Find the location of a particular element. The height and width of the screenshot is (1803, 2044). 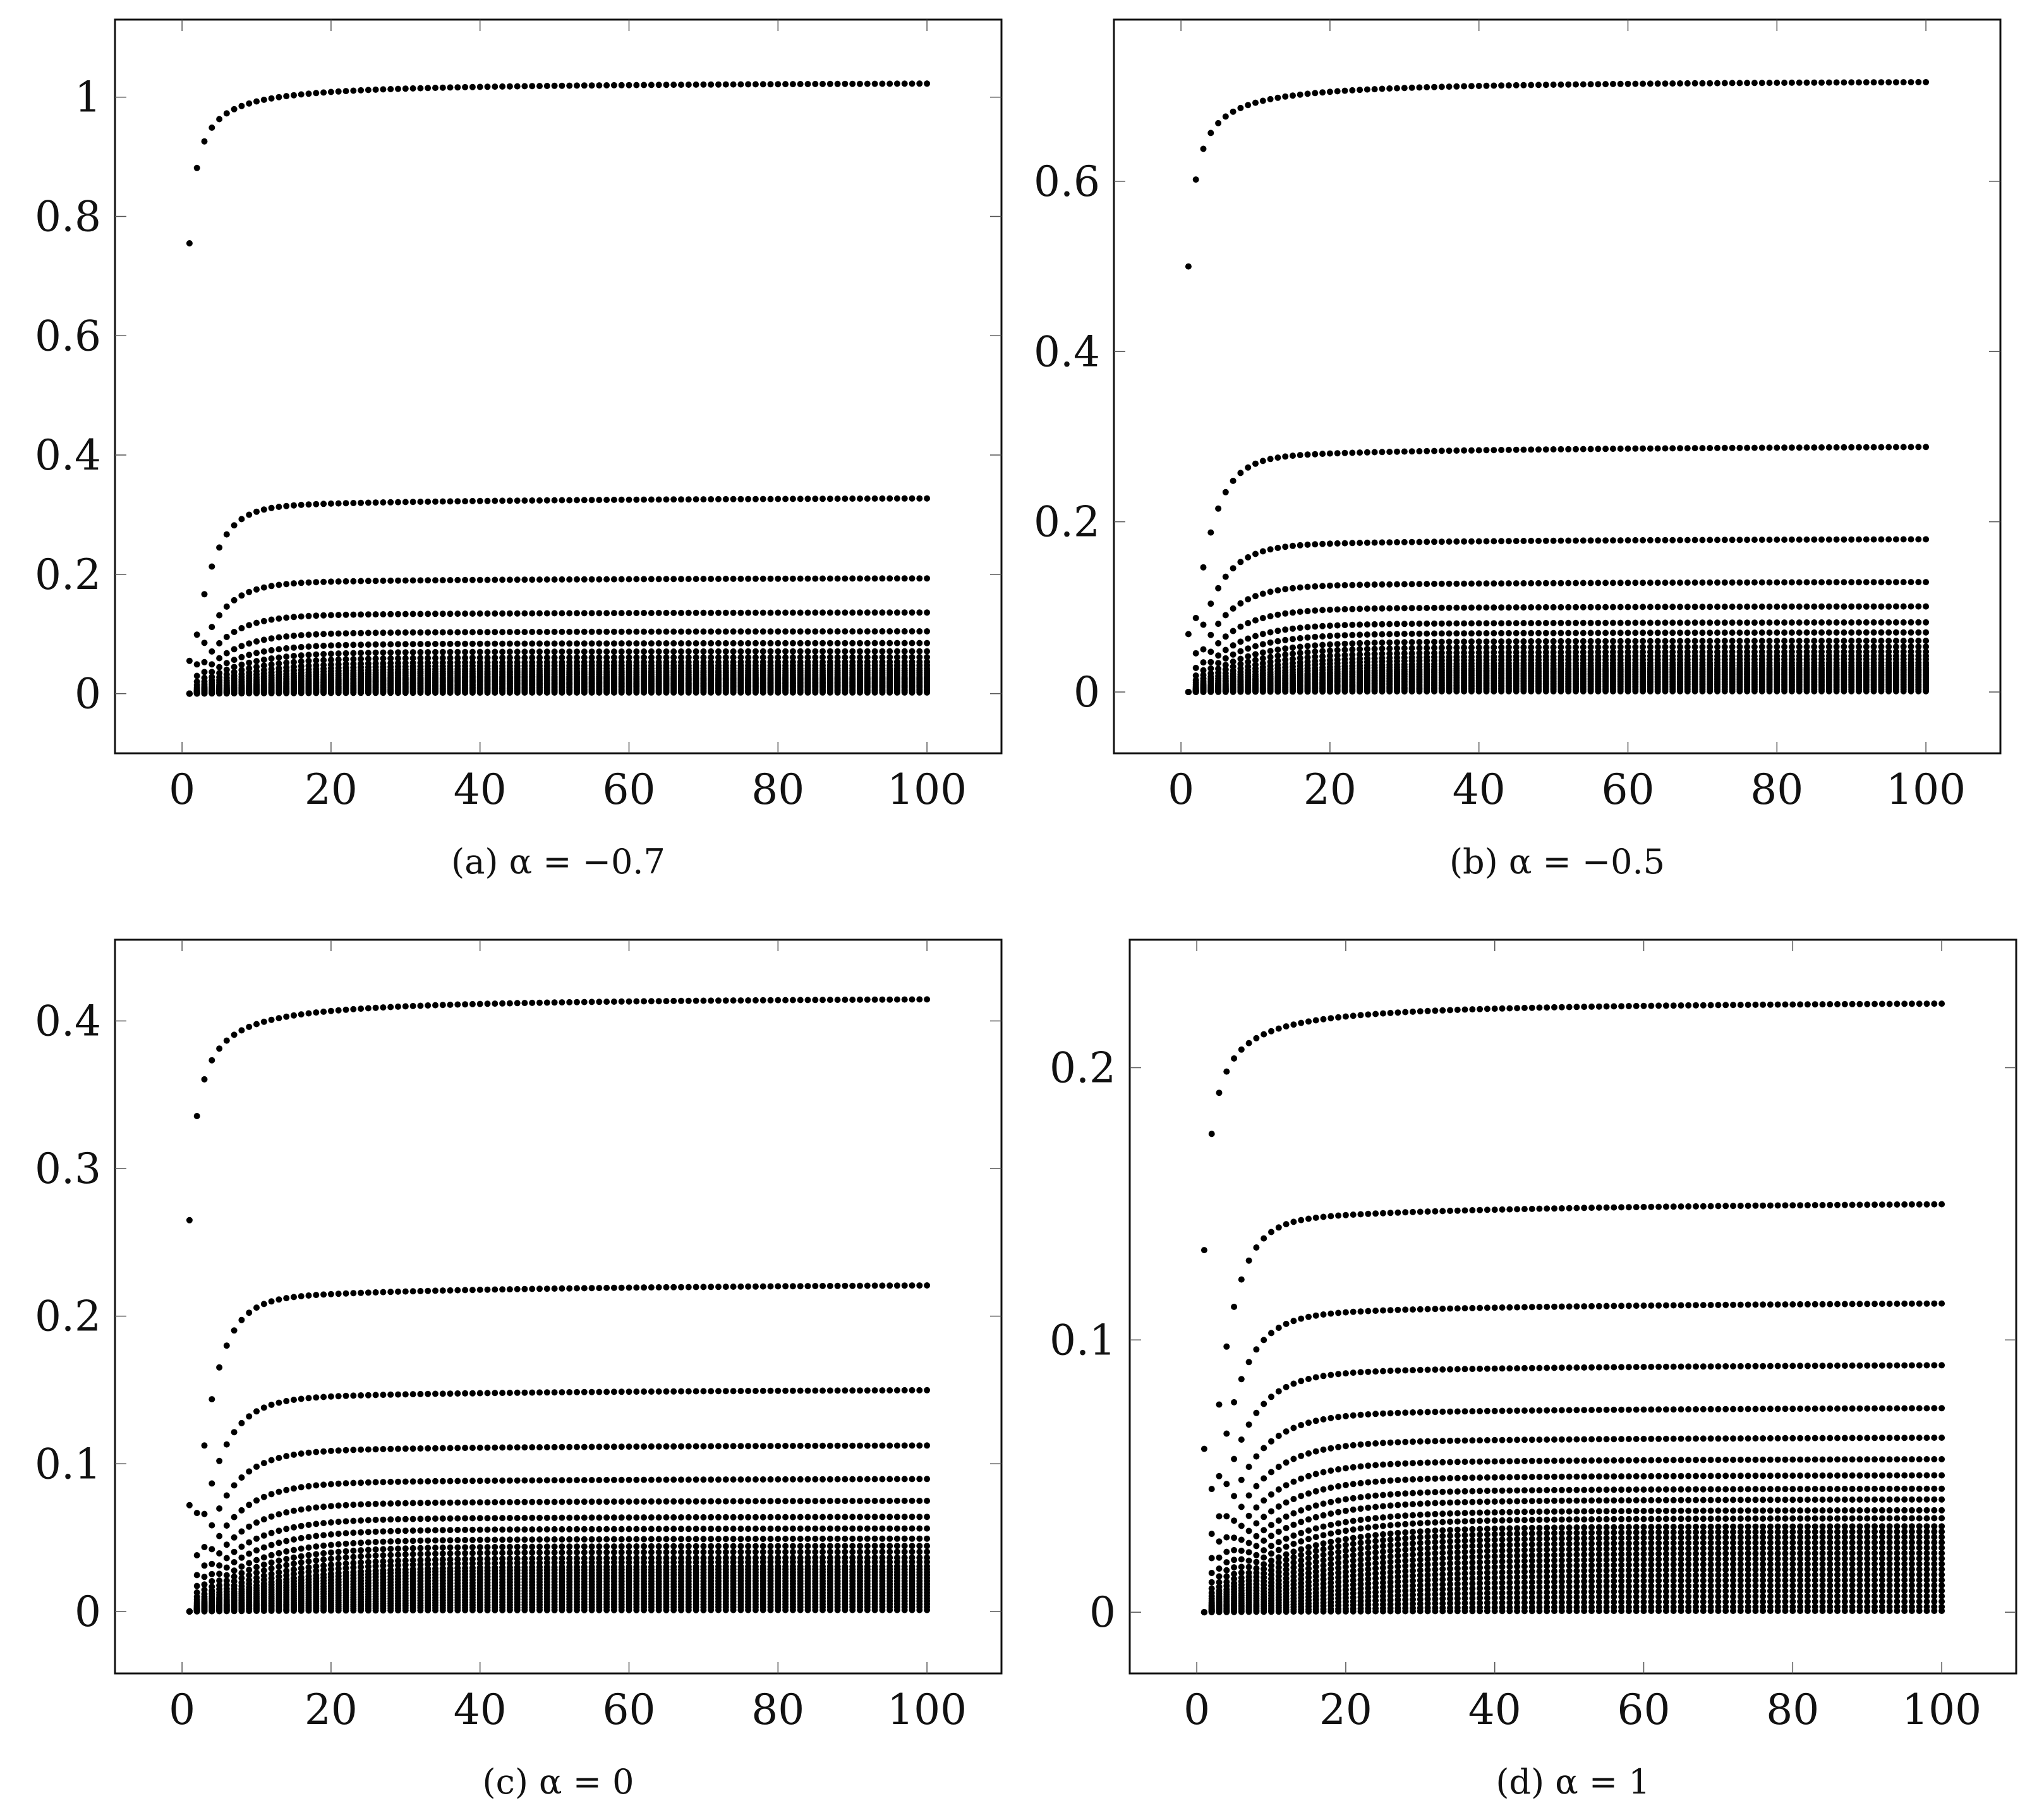

series-points-b is located at coordinates (1557, 387).